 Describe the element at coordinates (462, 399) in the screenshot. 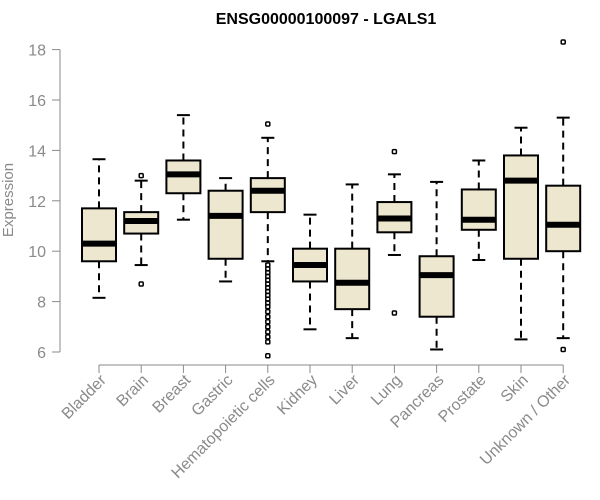

I see `x-tick-label: Prostate` at that location.